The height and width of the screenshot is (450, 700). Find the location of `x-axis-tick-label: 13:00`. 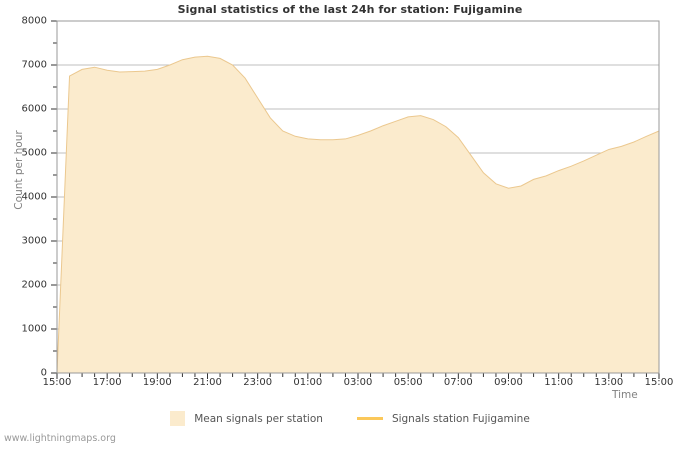

x-axis-tick-label: 13:00 is located at coordinates (609, 382).